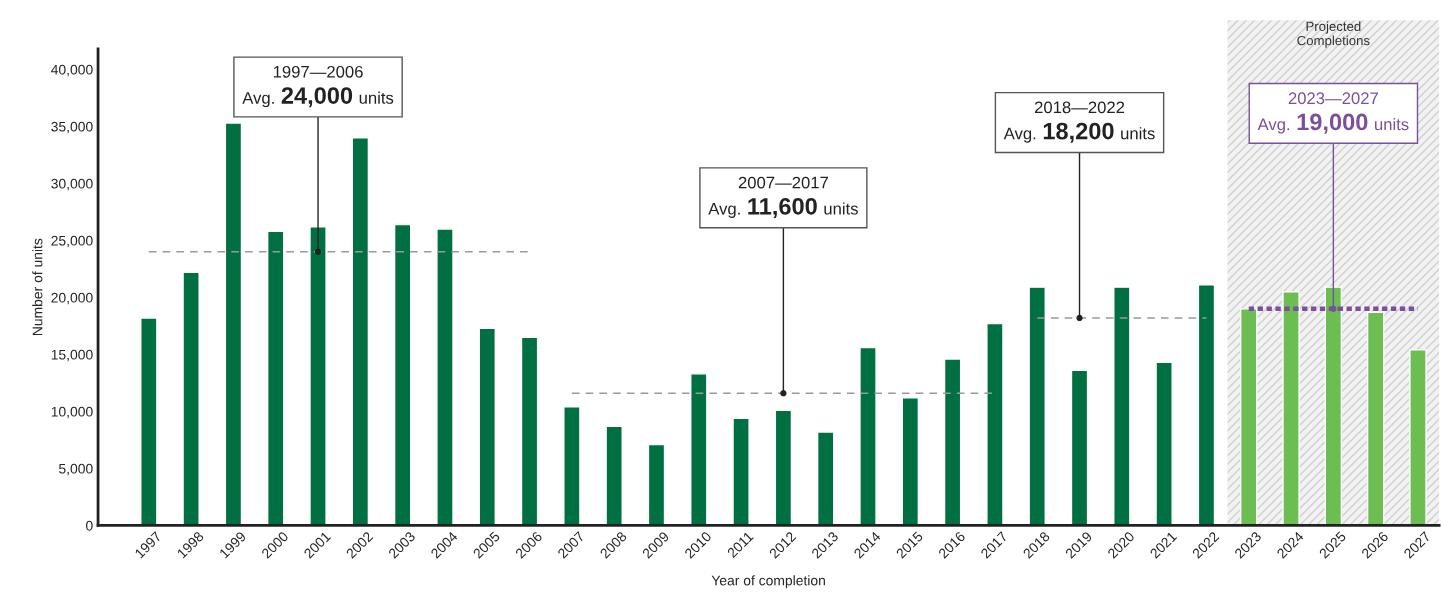  What do you see at coordinates (76, 469) in the screenshot?
I see `y-tick-label: 5,000` at bounding box center [76, 469].